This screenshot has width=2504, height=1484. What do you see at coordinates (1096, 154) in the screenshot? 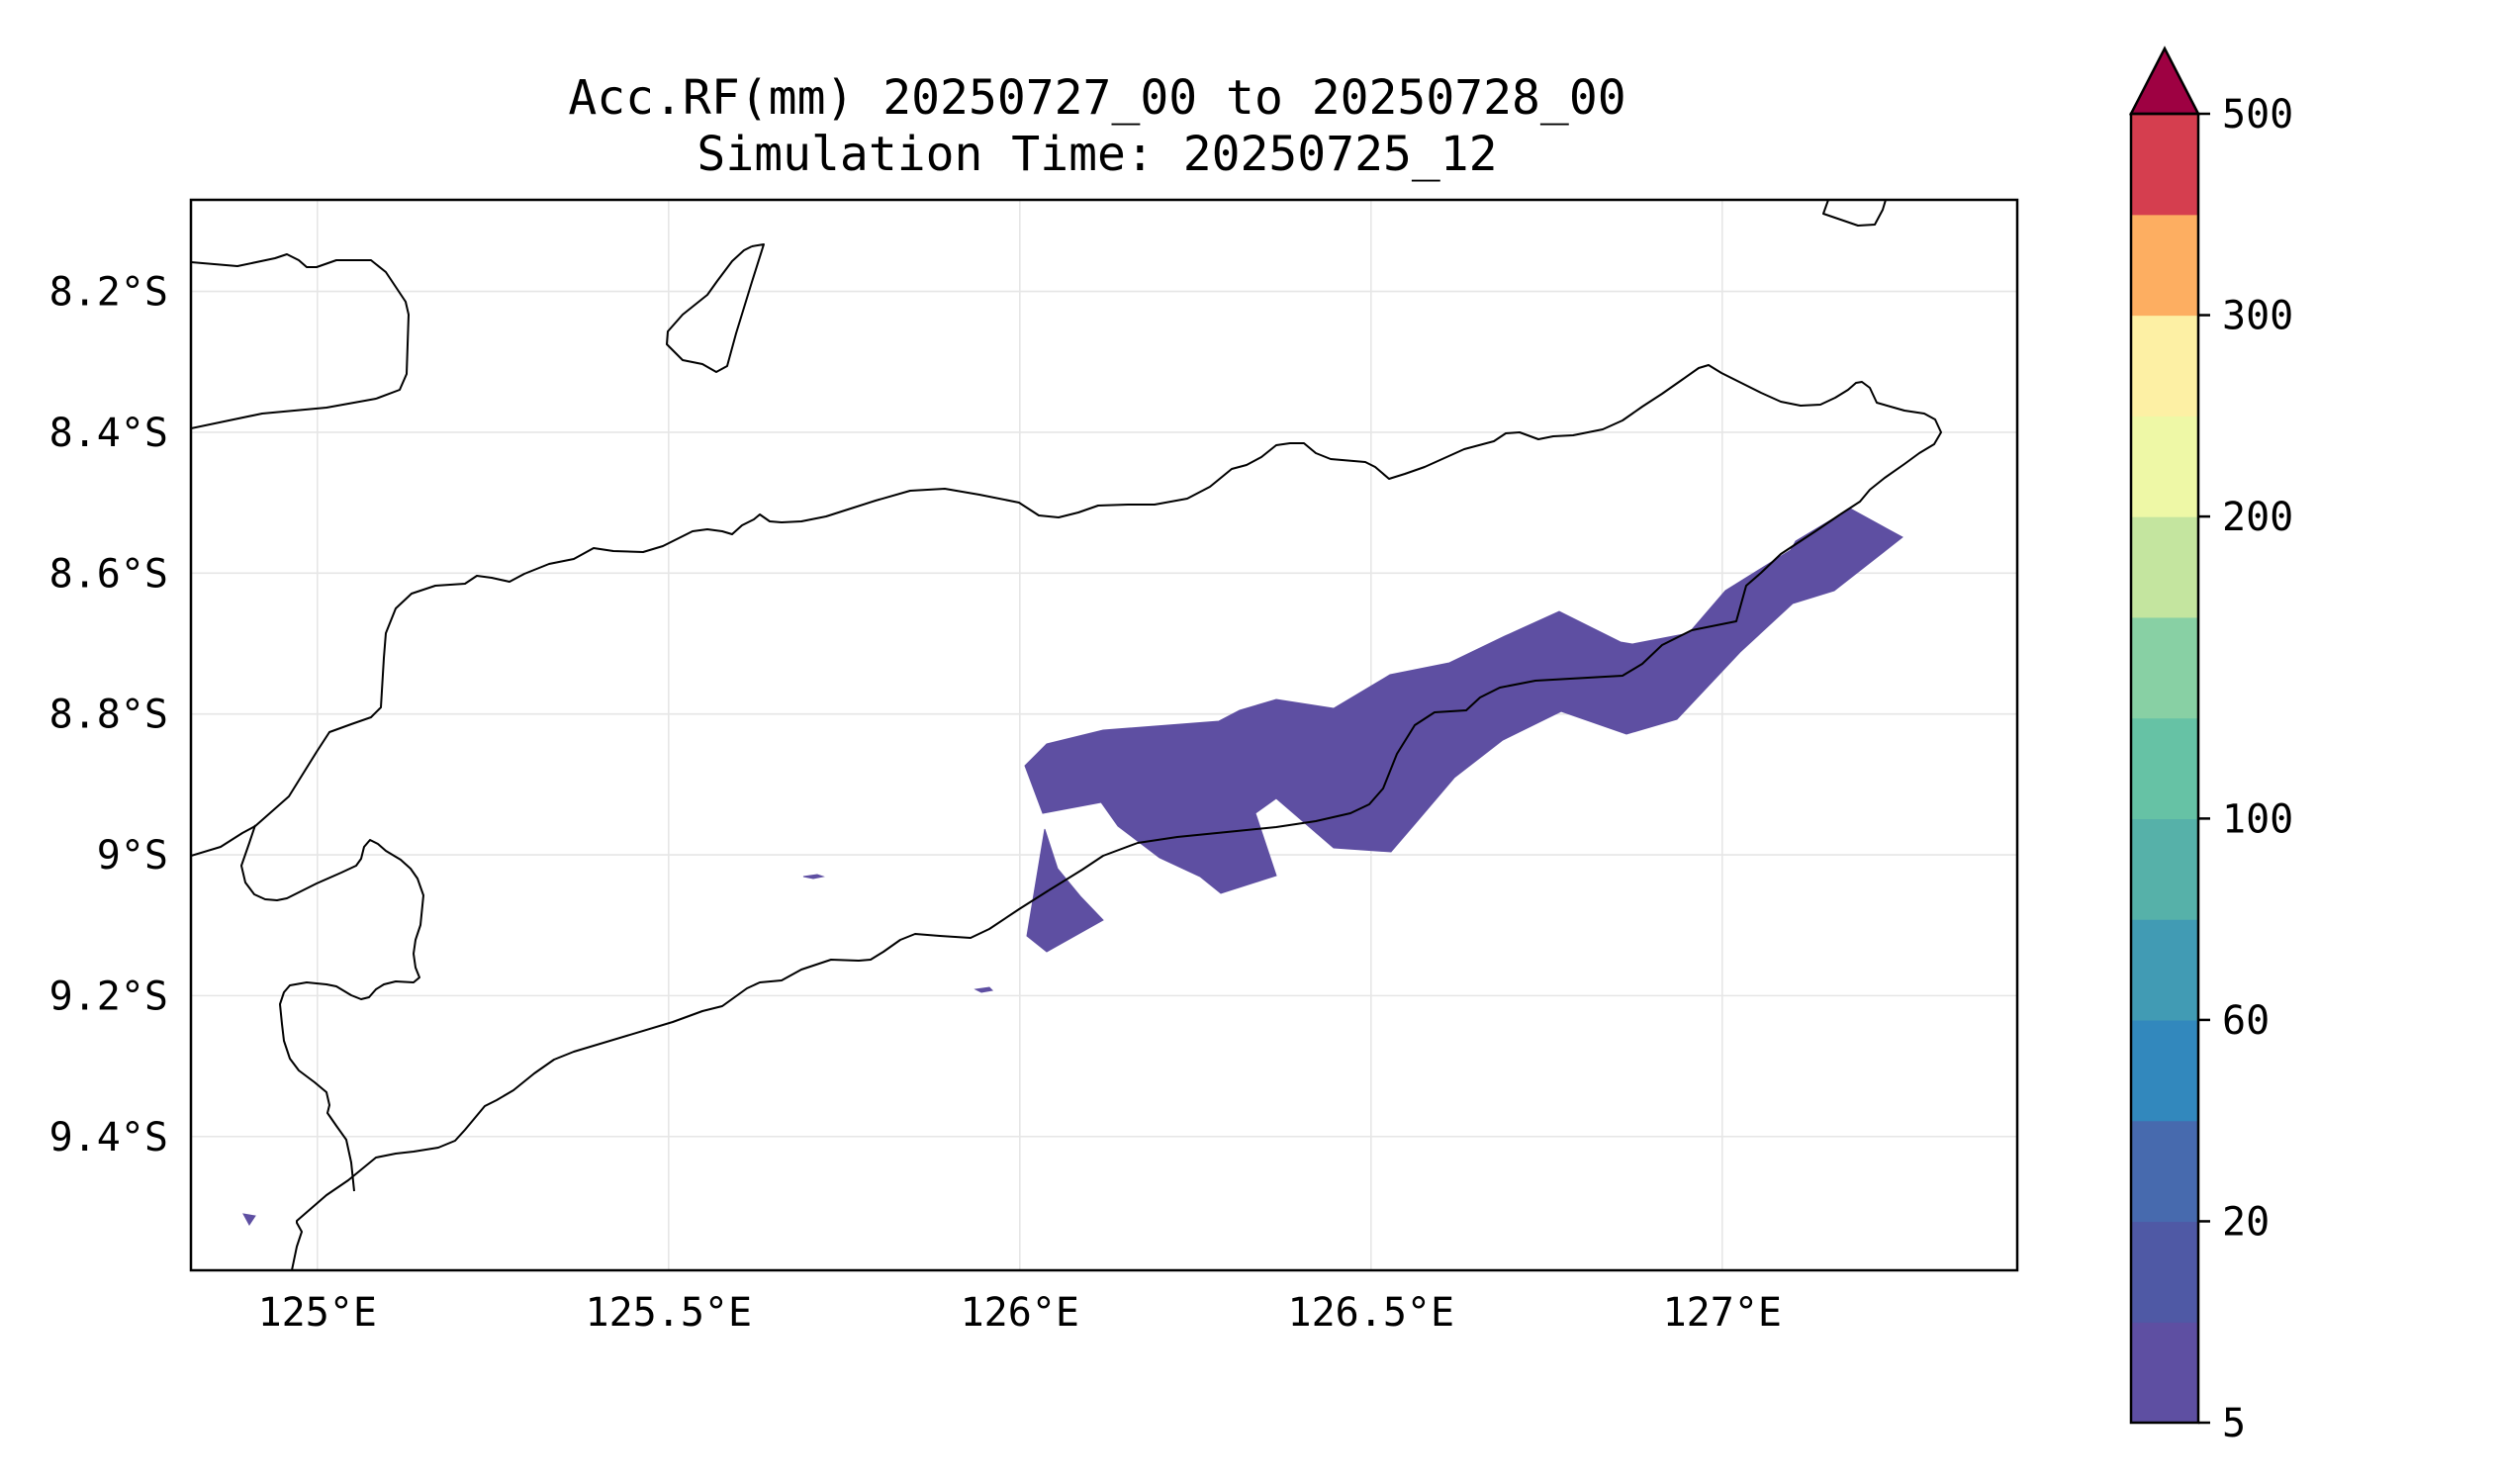
I see `map-title-line-2: Simulation Time: 20250725_12` at bounding box center [1096, 154].